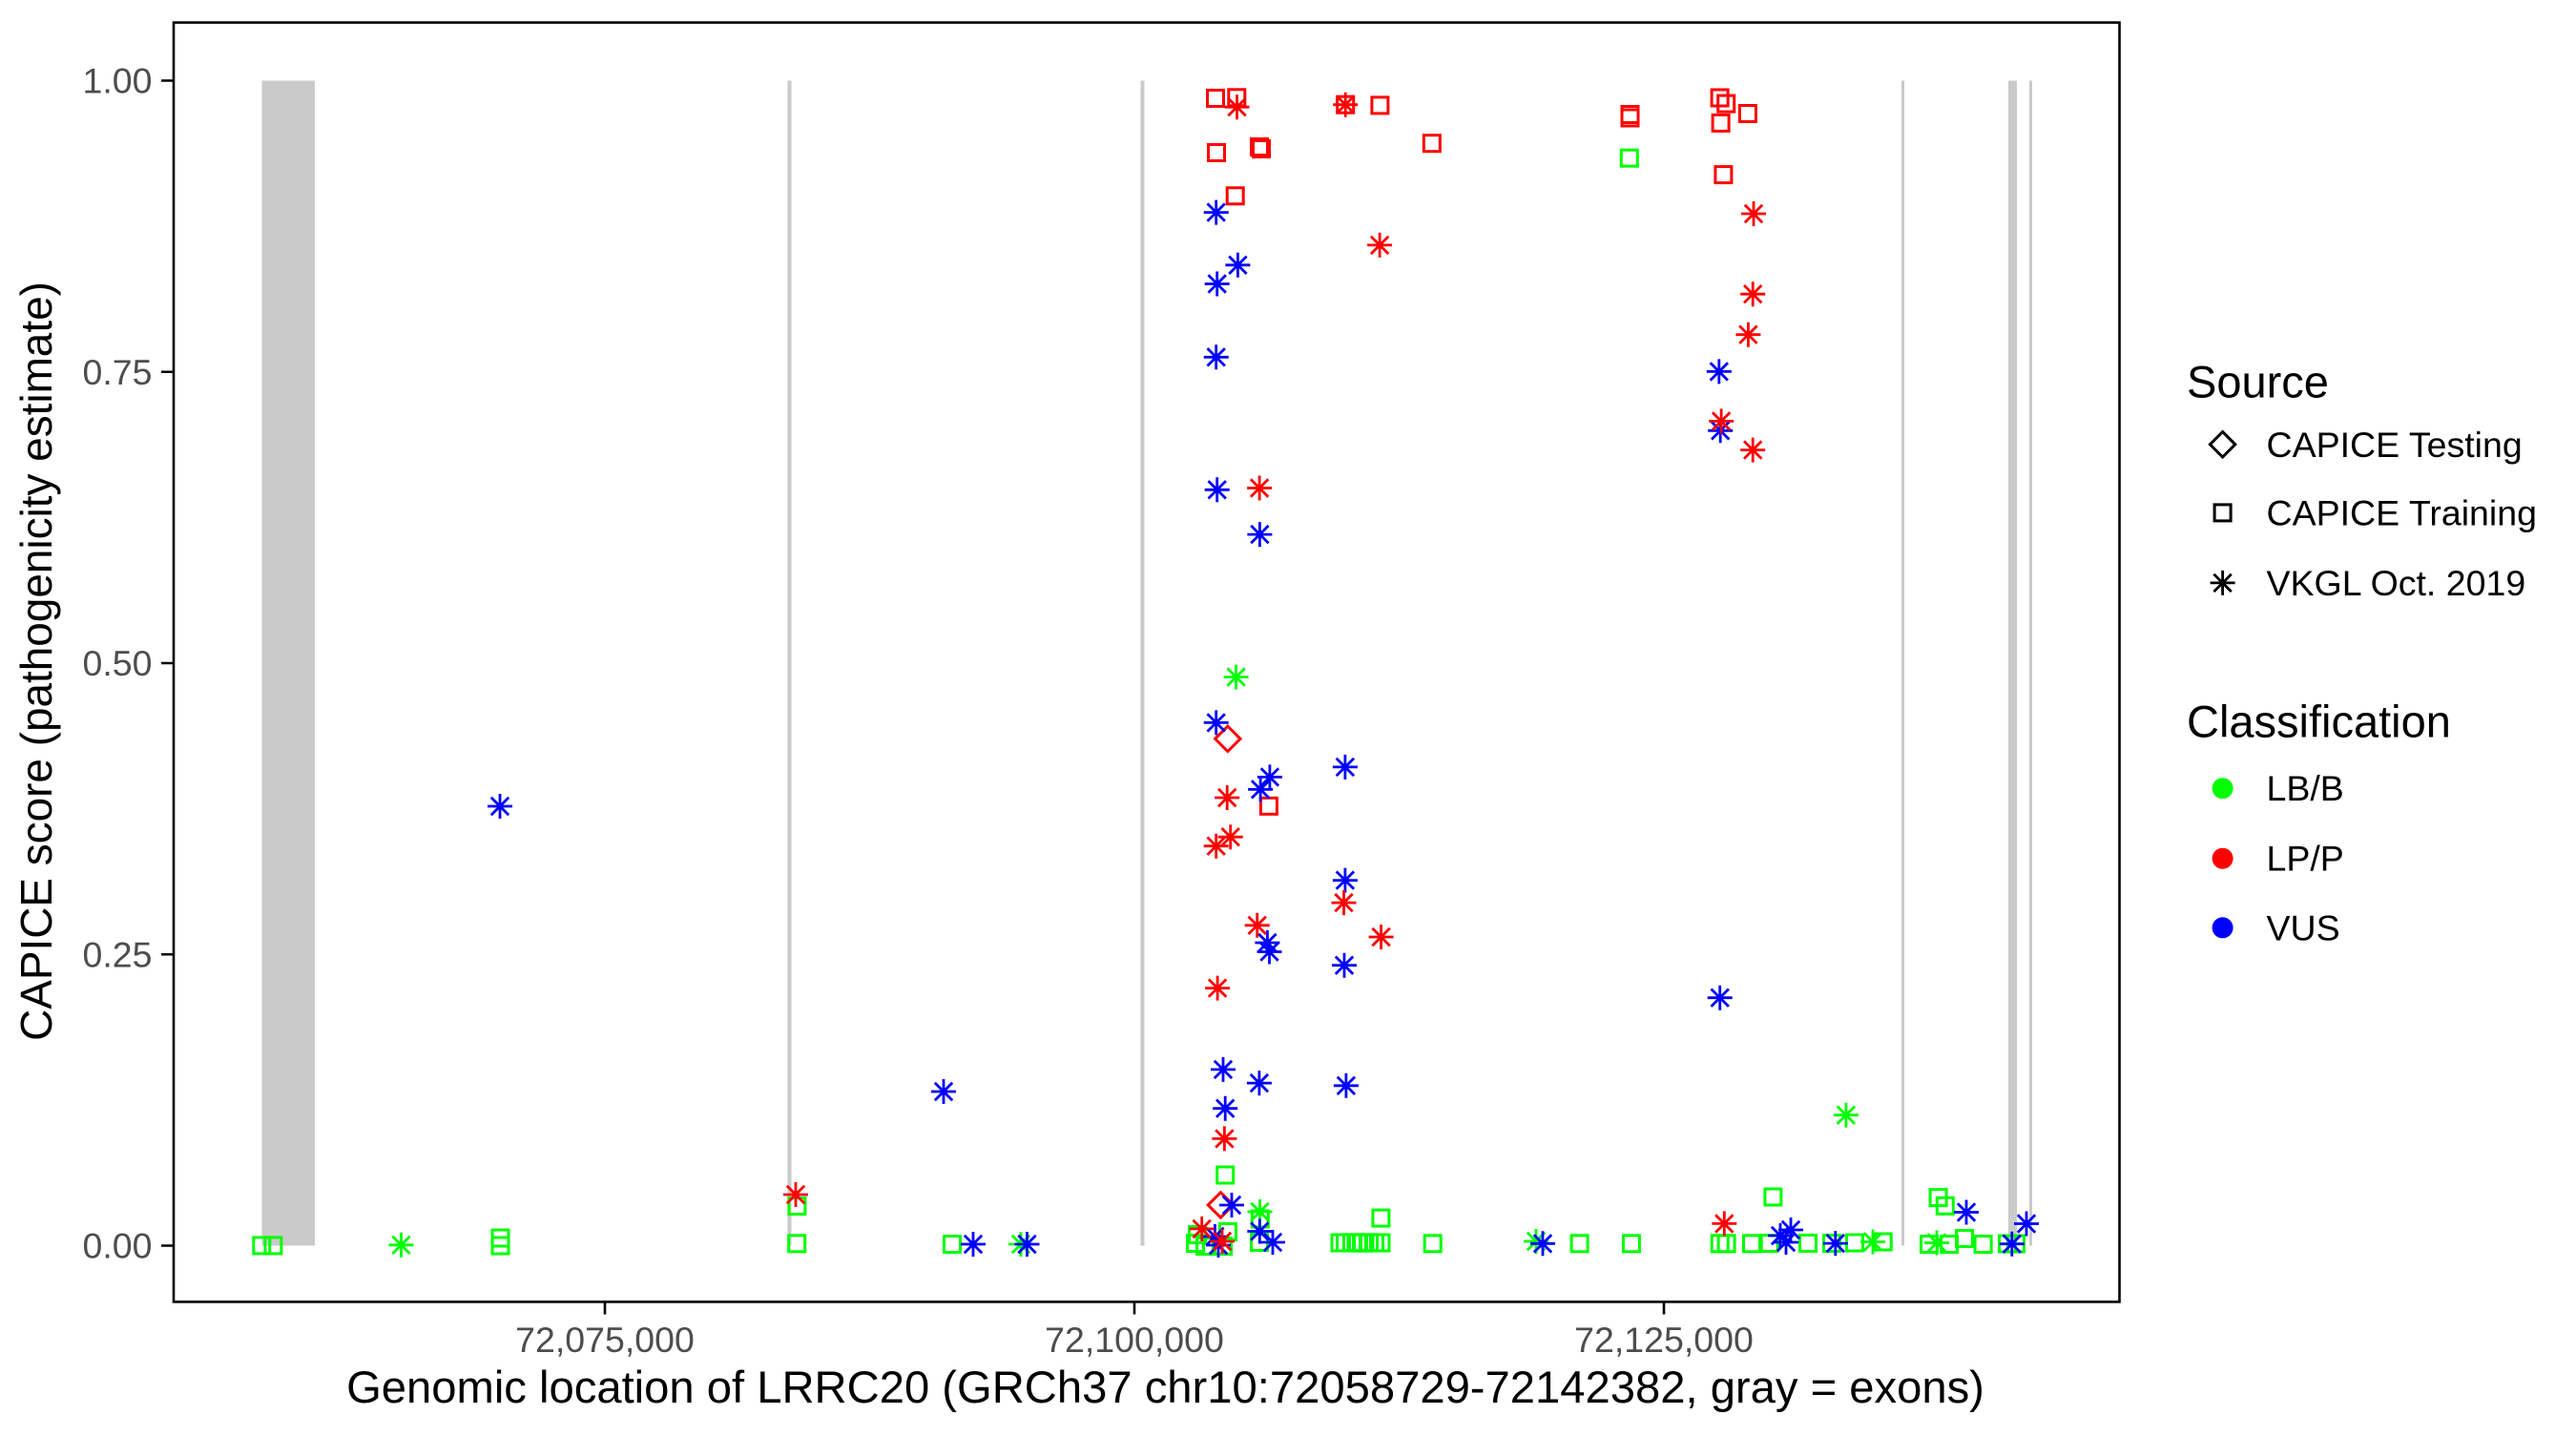 This screenshot has height=1436, width=2576. I want to click on svg-text:CAPICE score (pathogenicity es: CAPICE score (pathogenicity estimate), so click(36, 661).